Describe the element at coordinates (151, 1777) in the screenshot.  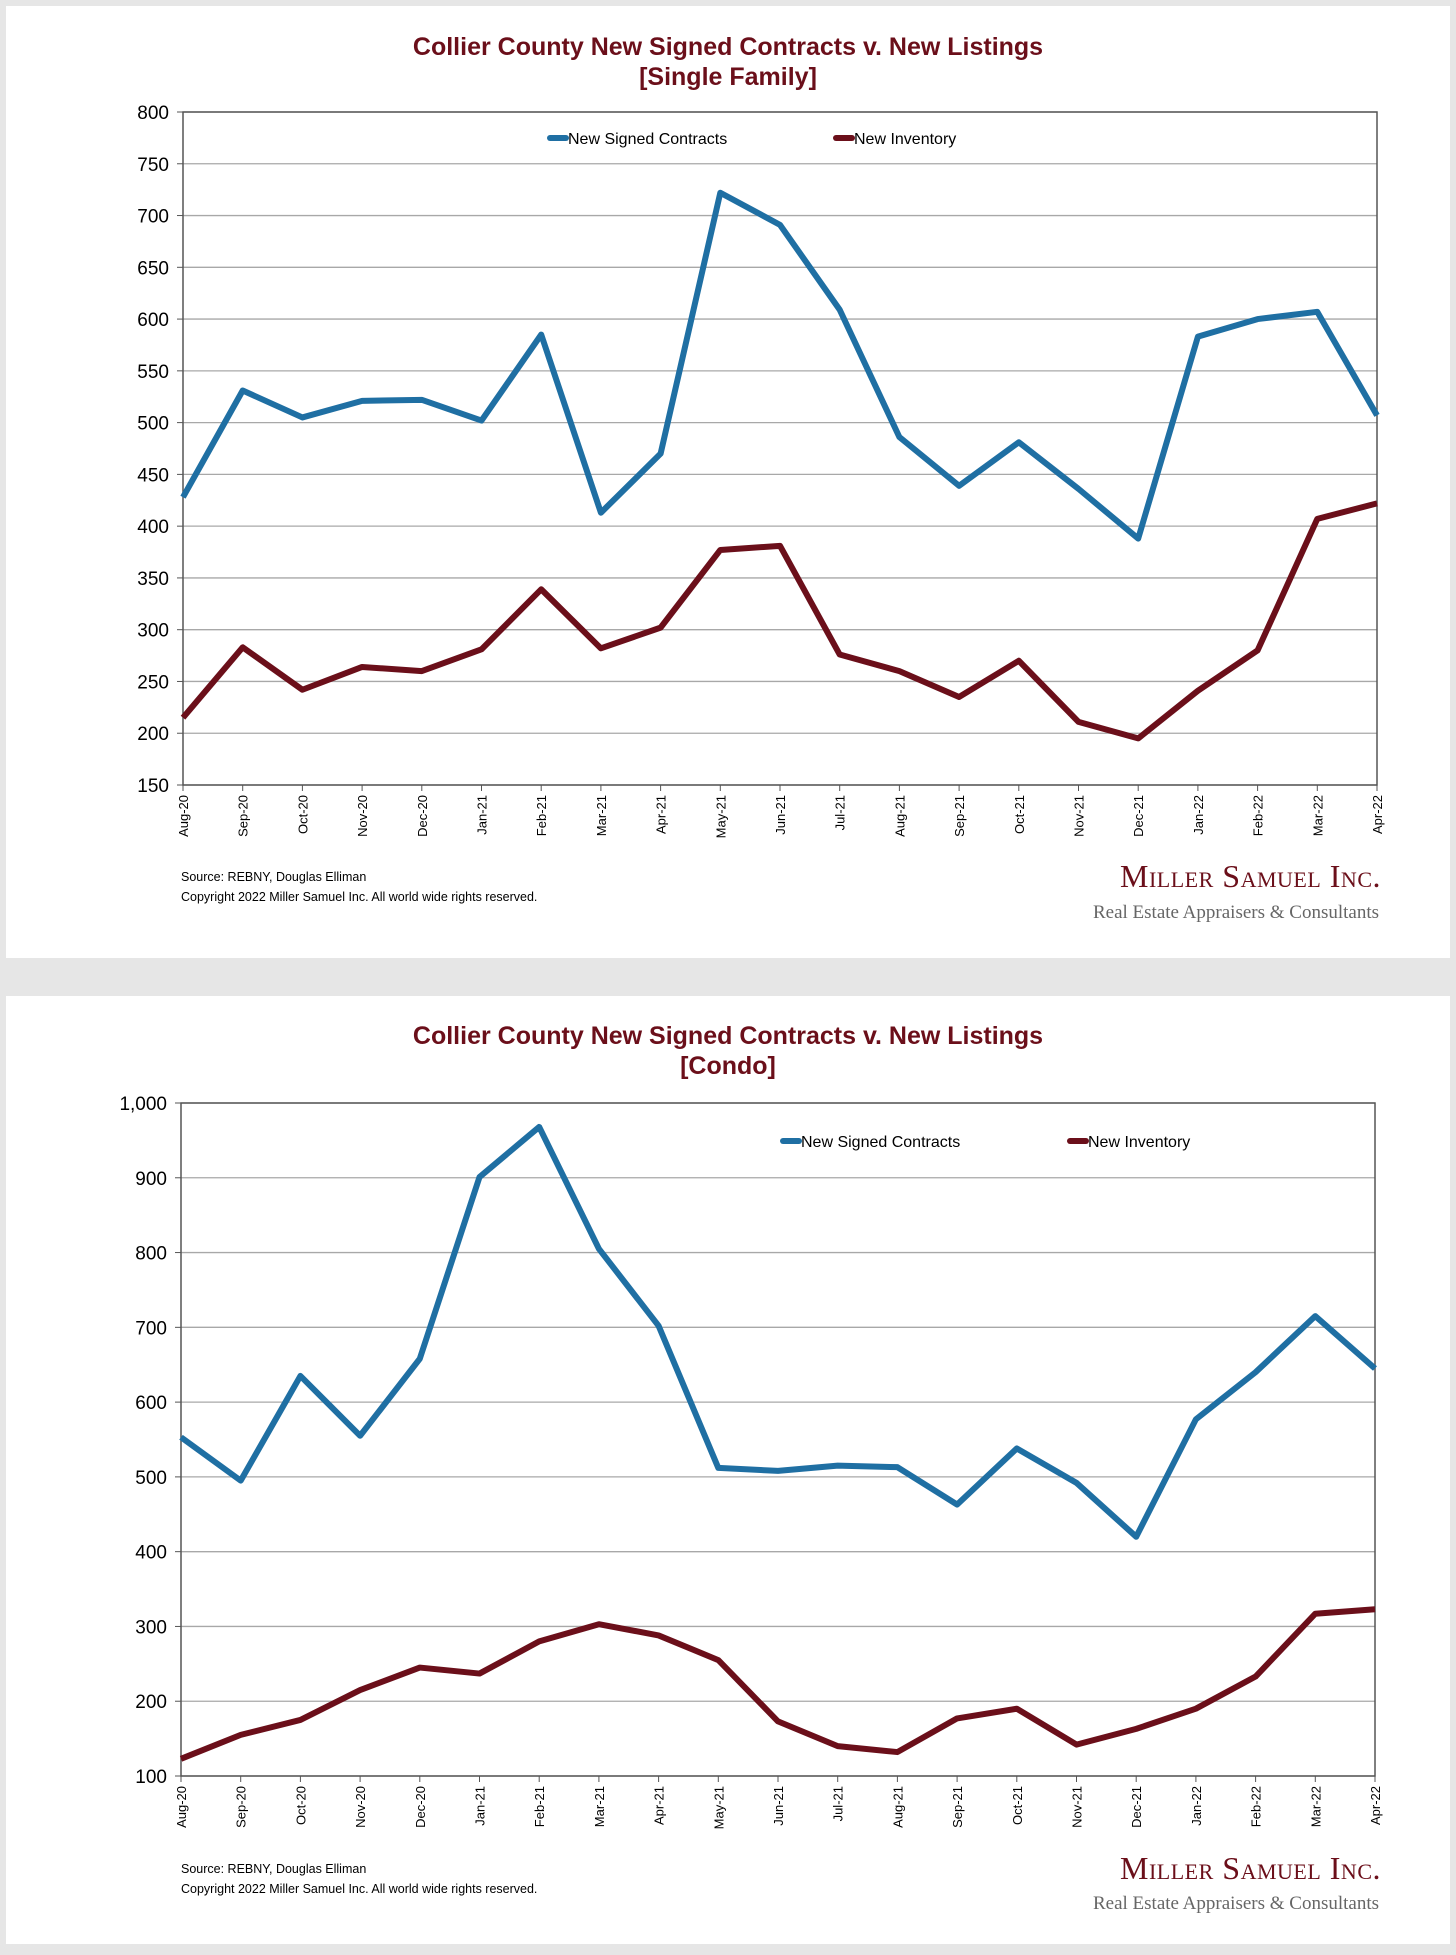
I see `y-tick-label: 100` at that location.